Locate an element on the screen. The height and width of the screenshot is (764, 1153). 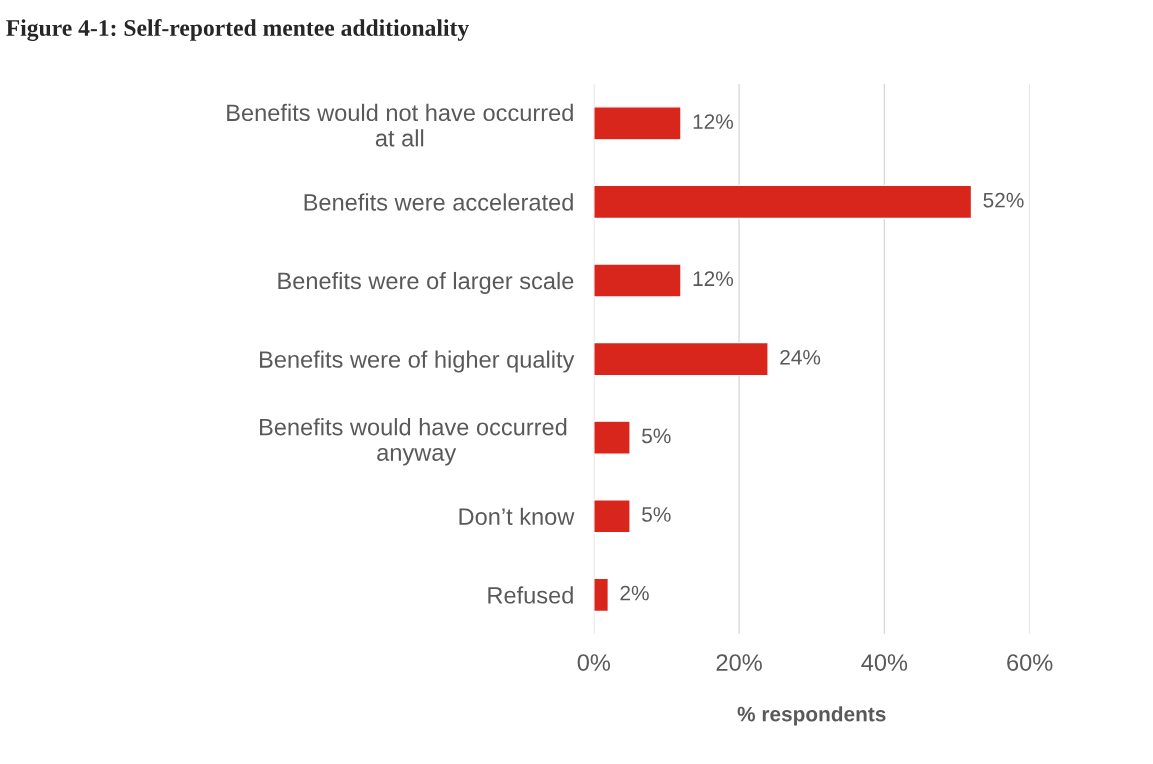
y-tick-label: Benefits were accelerated is located at coordinates (438, 202).